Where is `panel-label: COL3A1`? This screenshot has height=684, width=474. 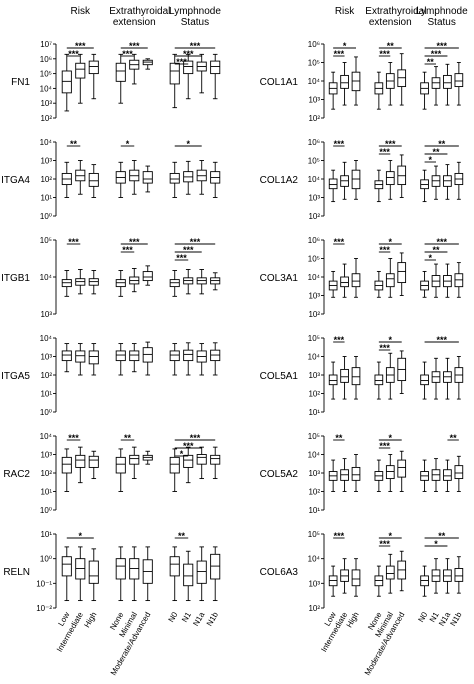
panel-label: COL3A1 is located at coordinates (279, 278).